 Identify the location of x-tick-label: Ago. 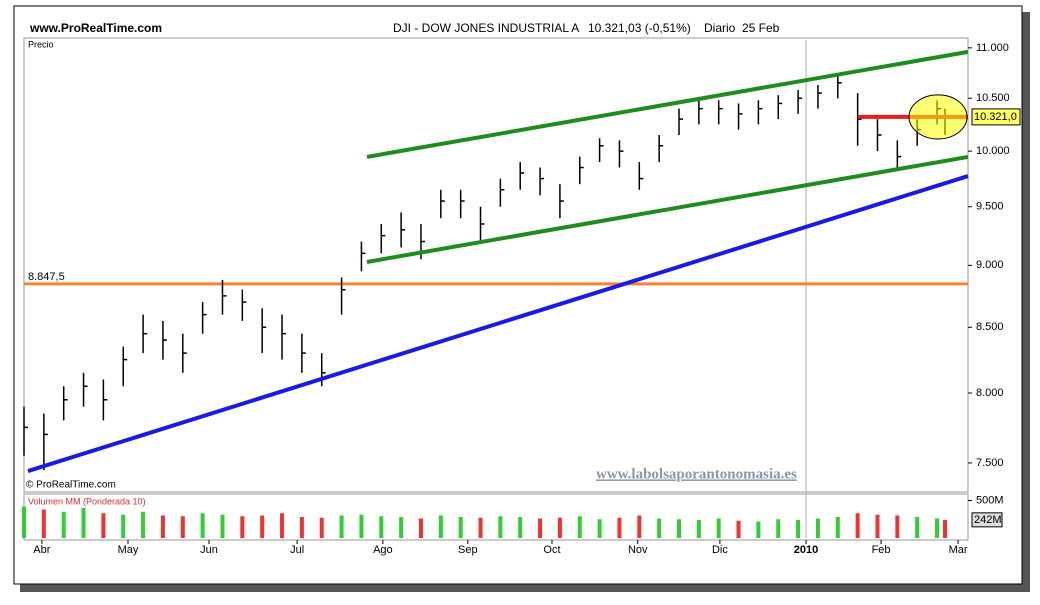
(383, 550).